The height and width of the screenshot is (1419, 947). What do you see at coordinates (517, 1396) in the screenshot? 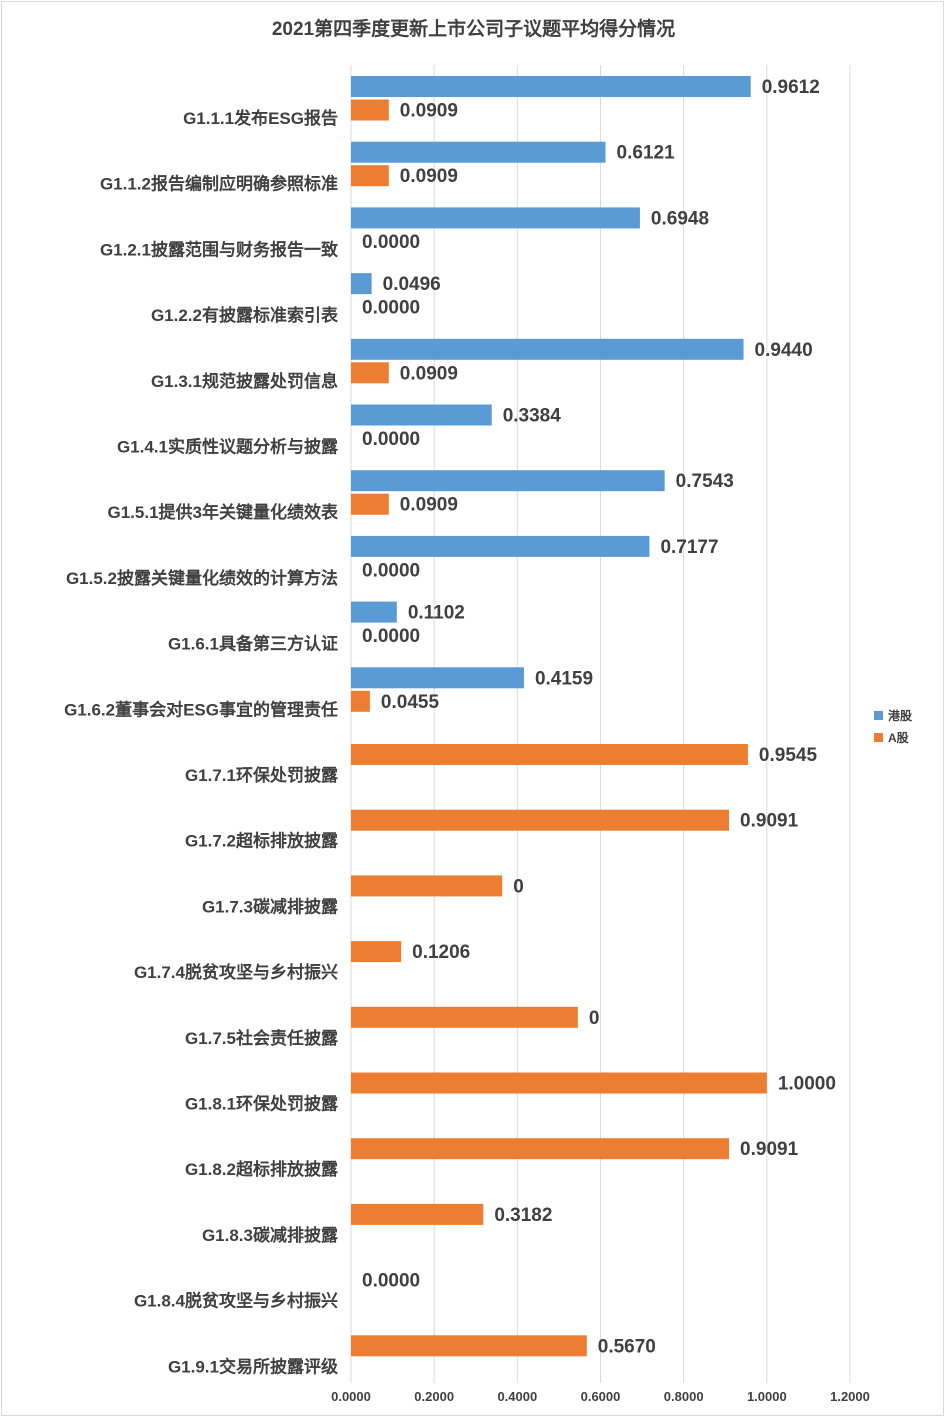
I see `x-tick-label: 0.4000` at bounding box center [517, 1396].